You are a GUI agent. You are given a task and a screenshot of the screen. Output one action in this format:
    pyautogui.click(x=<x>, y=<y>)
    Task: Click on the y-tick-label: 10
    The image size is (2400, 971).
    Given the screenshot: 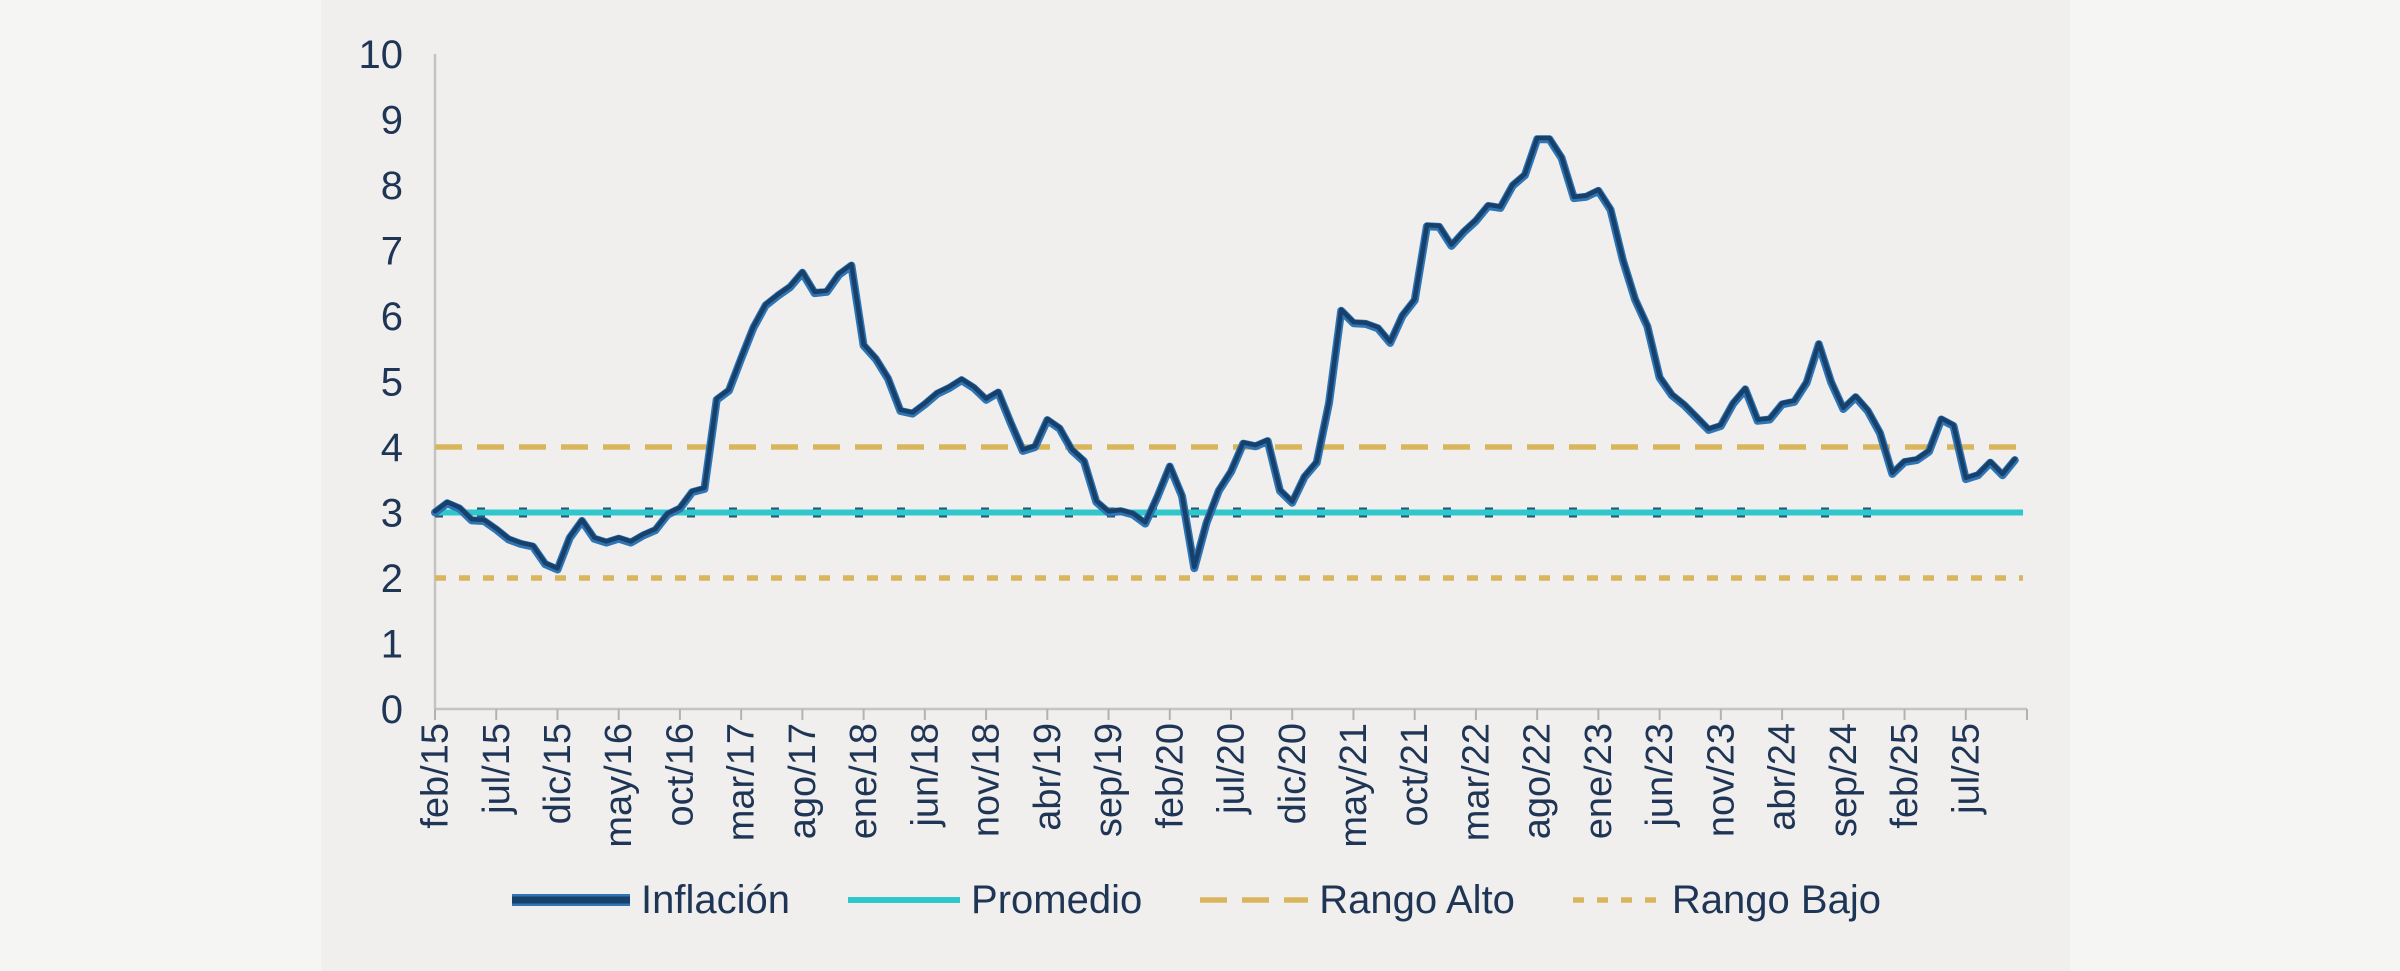 What is the action you would take?
    pyautogui.click(x=381, y=55)
    